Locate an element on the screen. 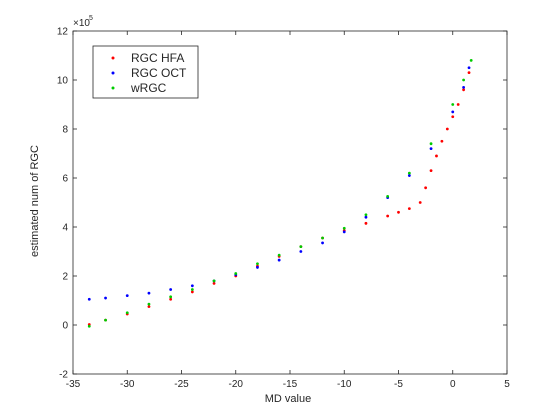  x-axis-label: MD value is located at coordinates (288, 399).